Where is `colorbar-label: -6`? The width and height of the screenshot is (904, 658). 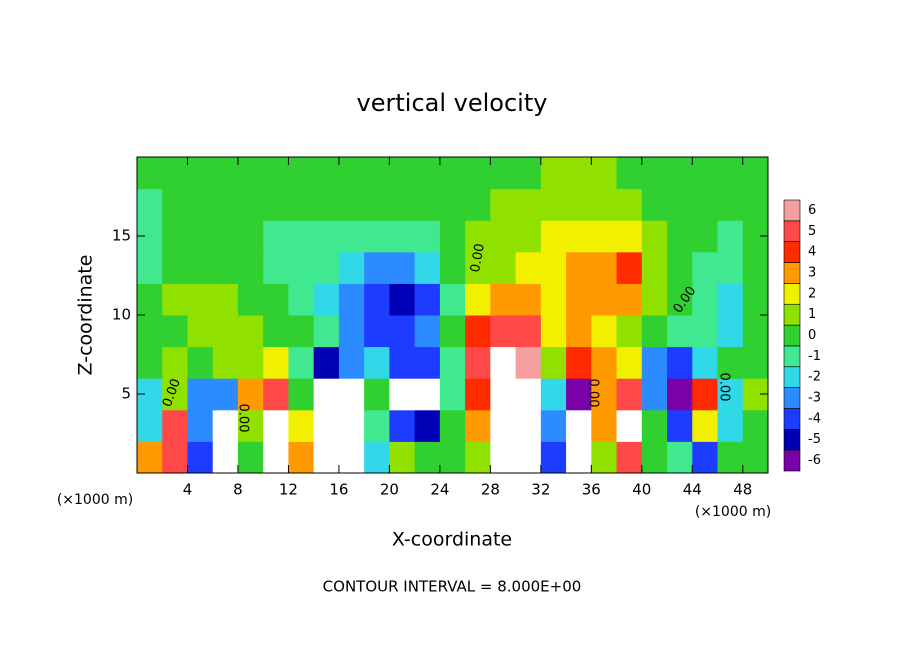
colorbar-label: -6 is located at coordinates (814, 460).